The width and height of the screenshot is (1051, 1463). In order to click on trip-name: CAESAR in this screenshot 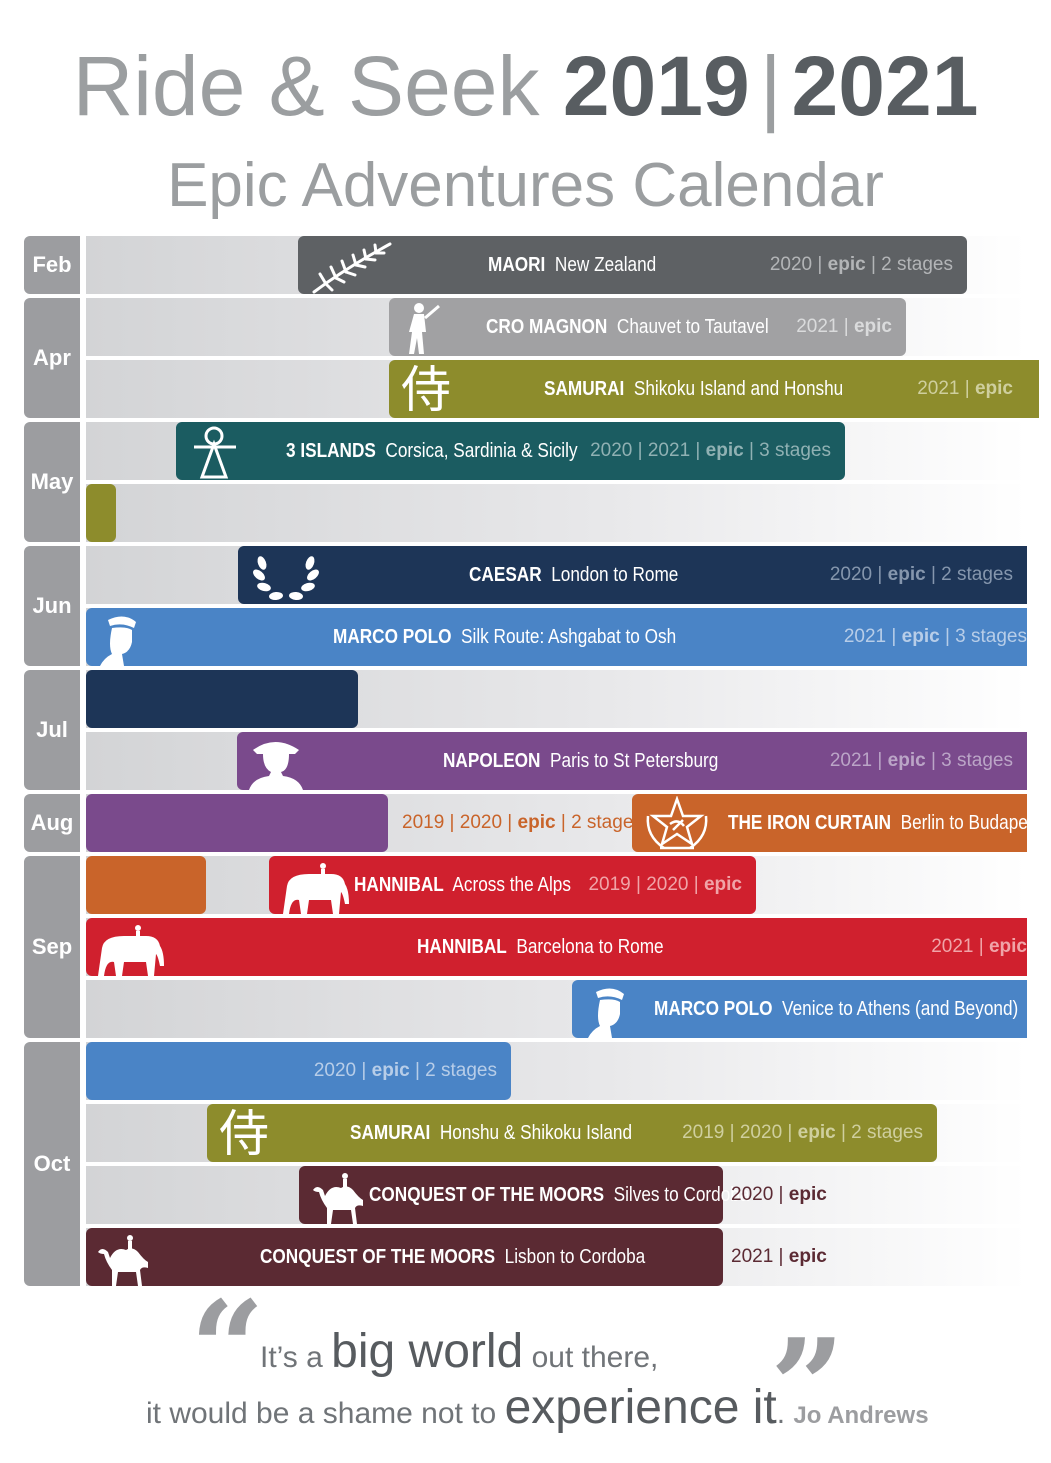, I will do `click(505, 575)`.